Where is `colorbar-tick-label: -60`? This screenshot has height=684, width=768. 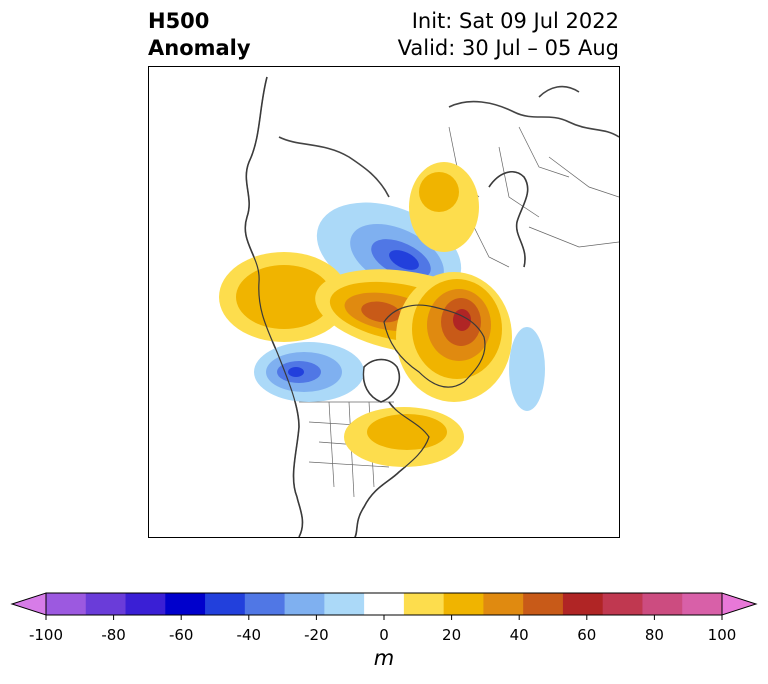 colorbar-tick-label: -60 is located at coordinates (181, 635).